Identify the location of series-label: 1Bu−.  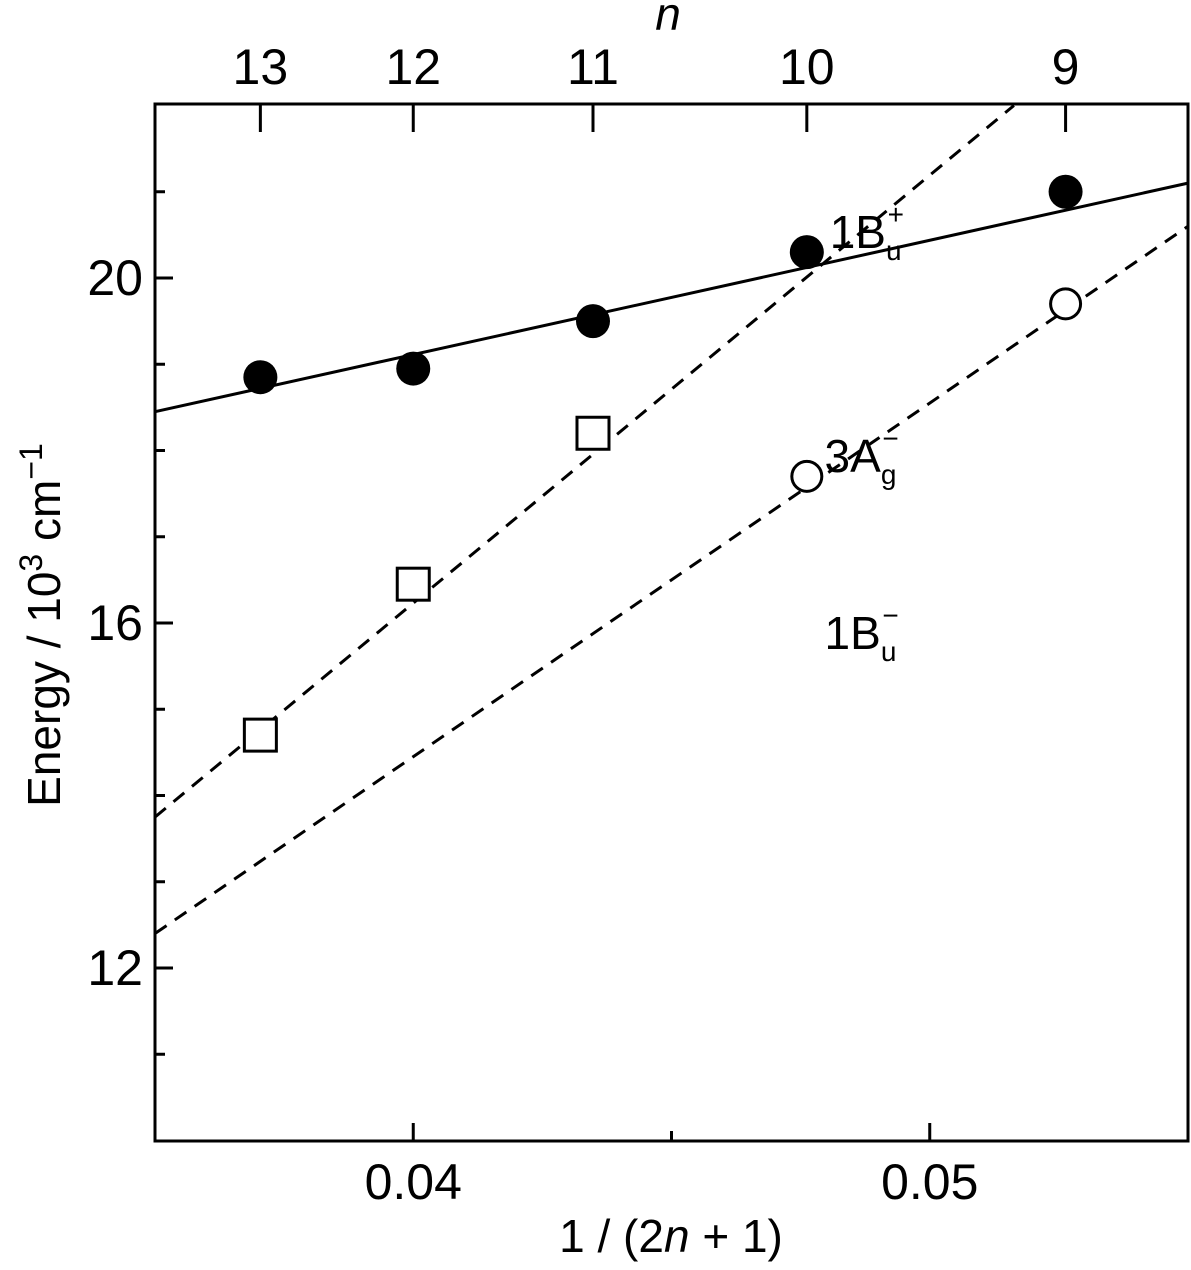
(862, 633).